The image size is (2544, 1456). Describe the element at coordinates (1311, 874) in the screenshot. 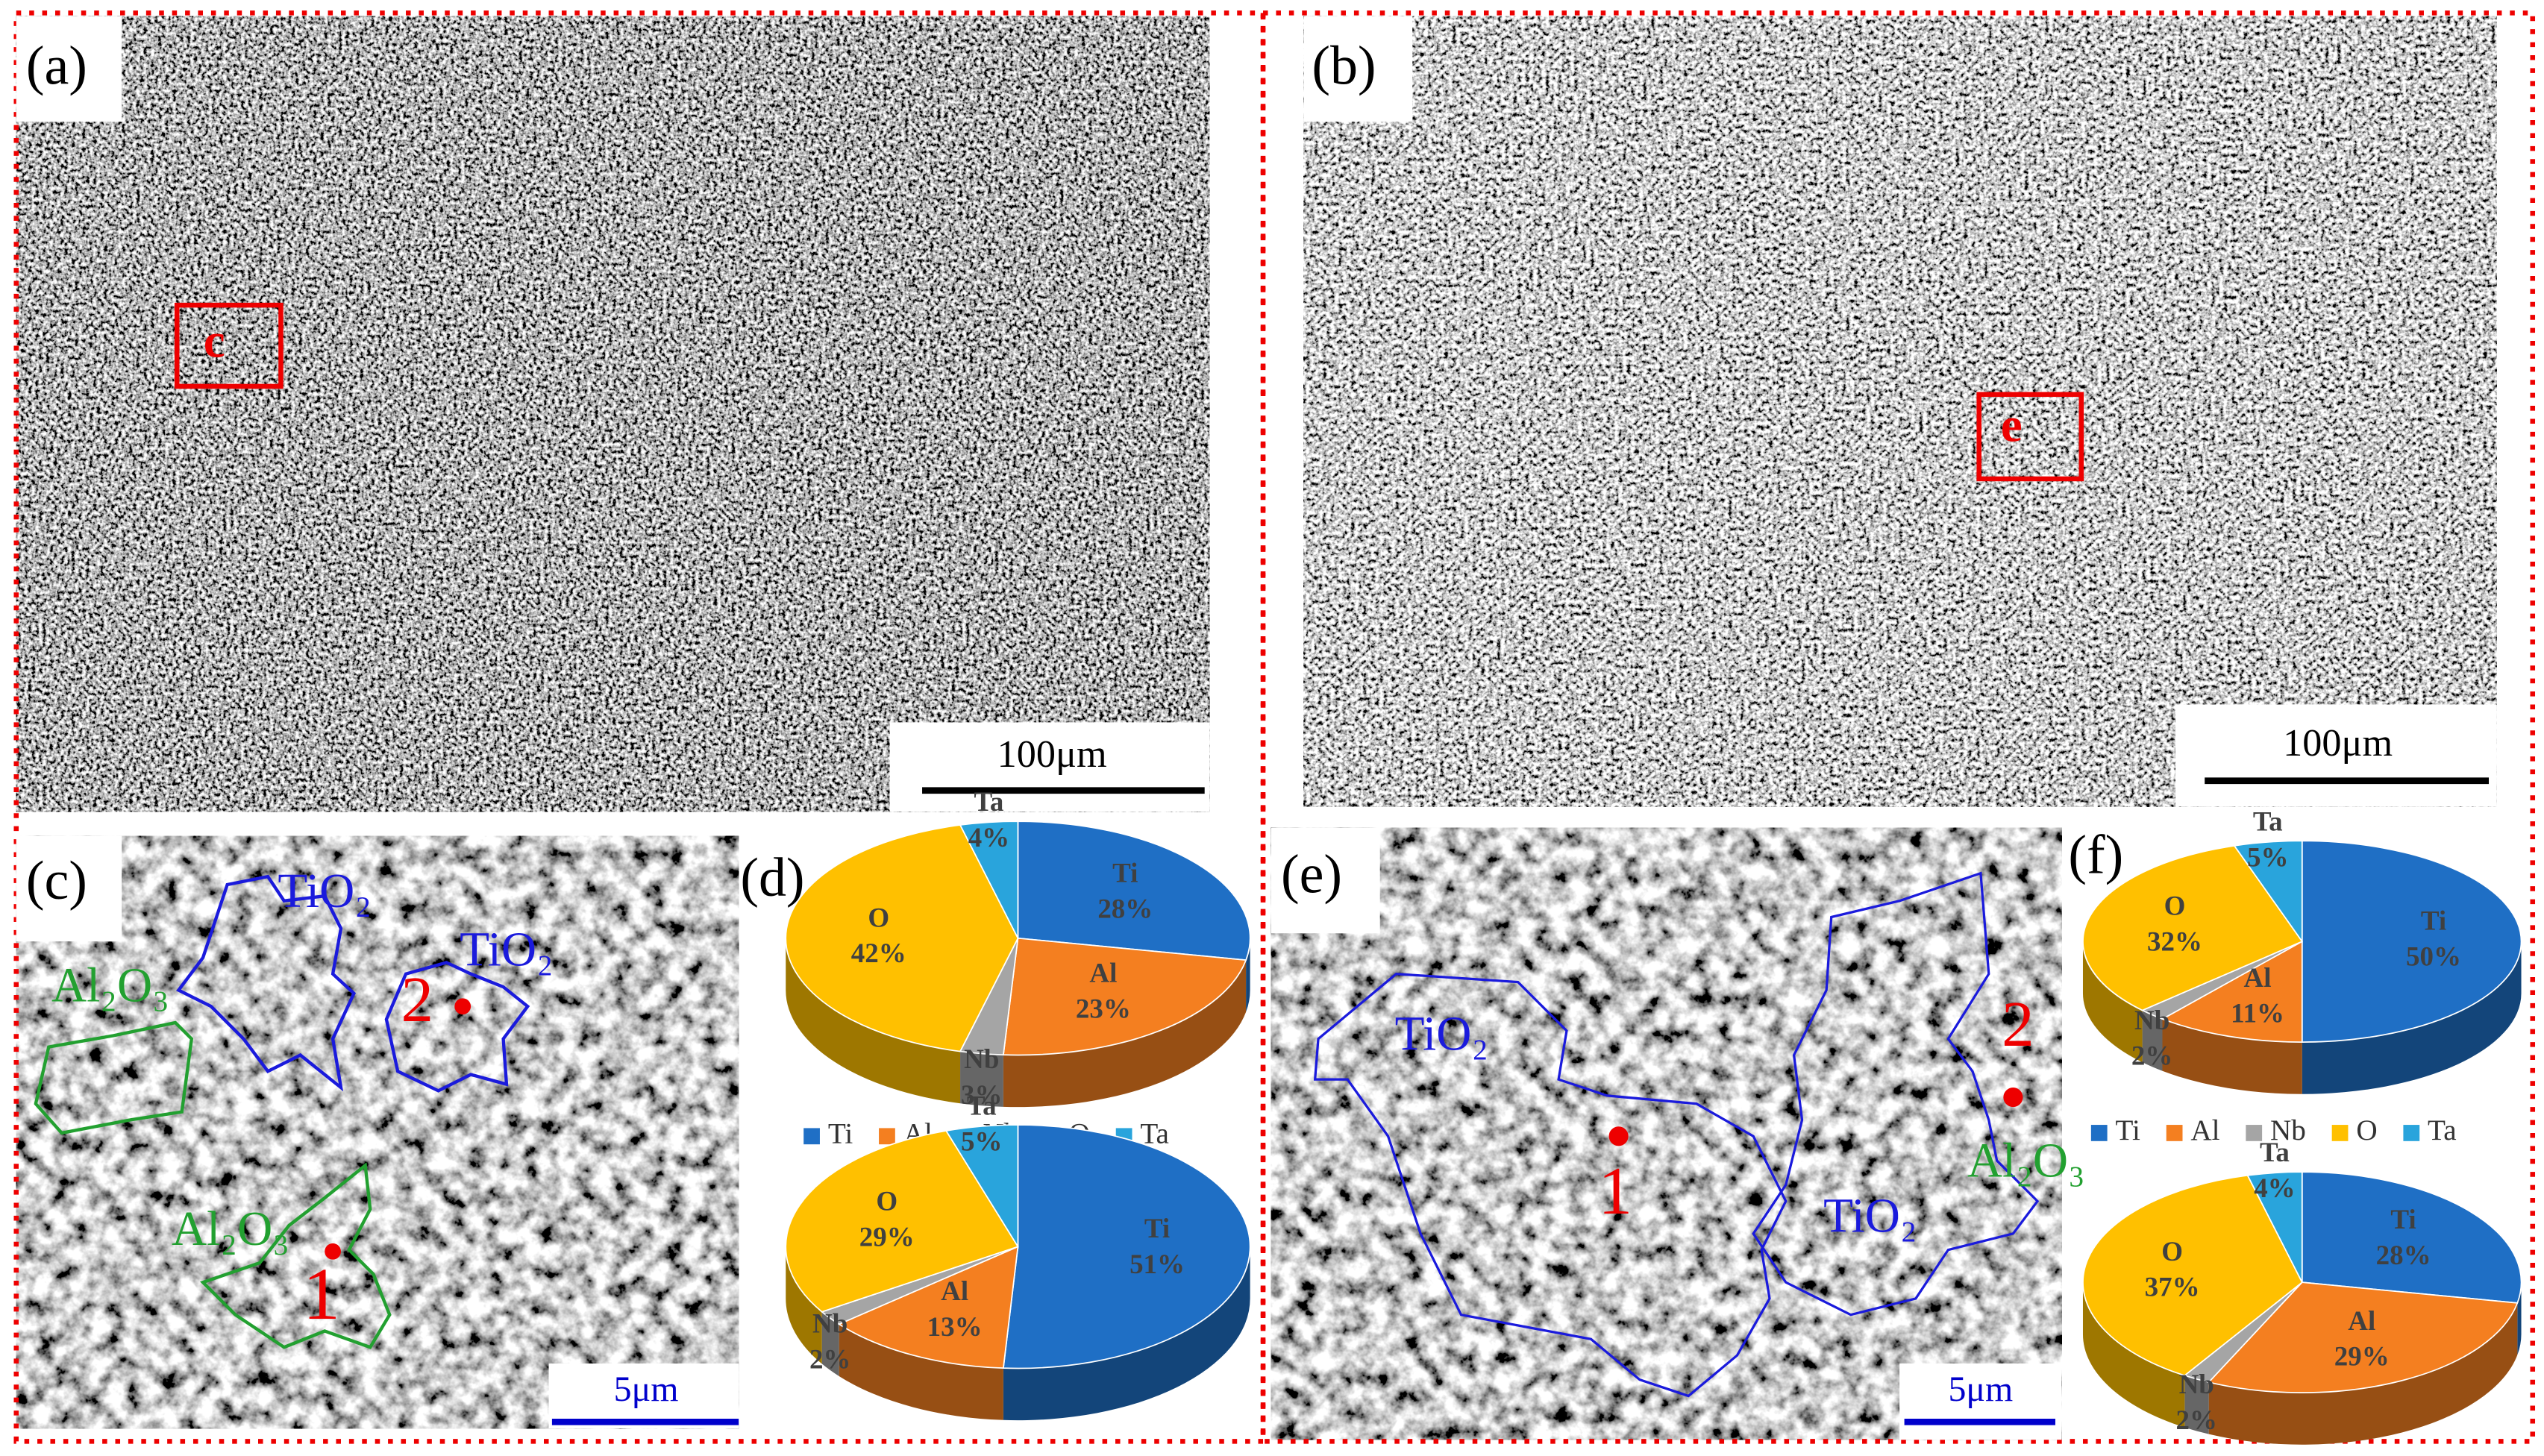

I see `panel-label: (e)` at that location.